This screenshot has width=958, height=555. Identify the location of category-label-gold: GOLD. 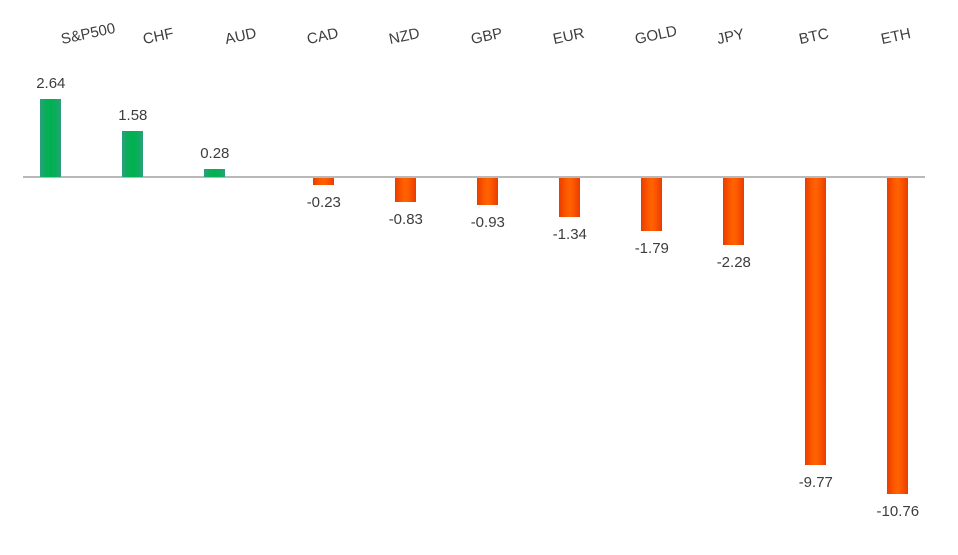
(656, 35).